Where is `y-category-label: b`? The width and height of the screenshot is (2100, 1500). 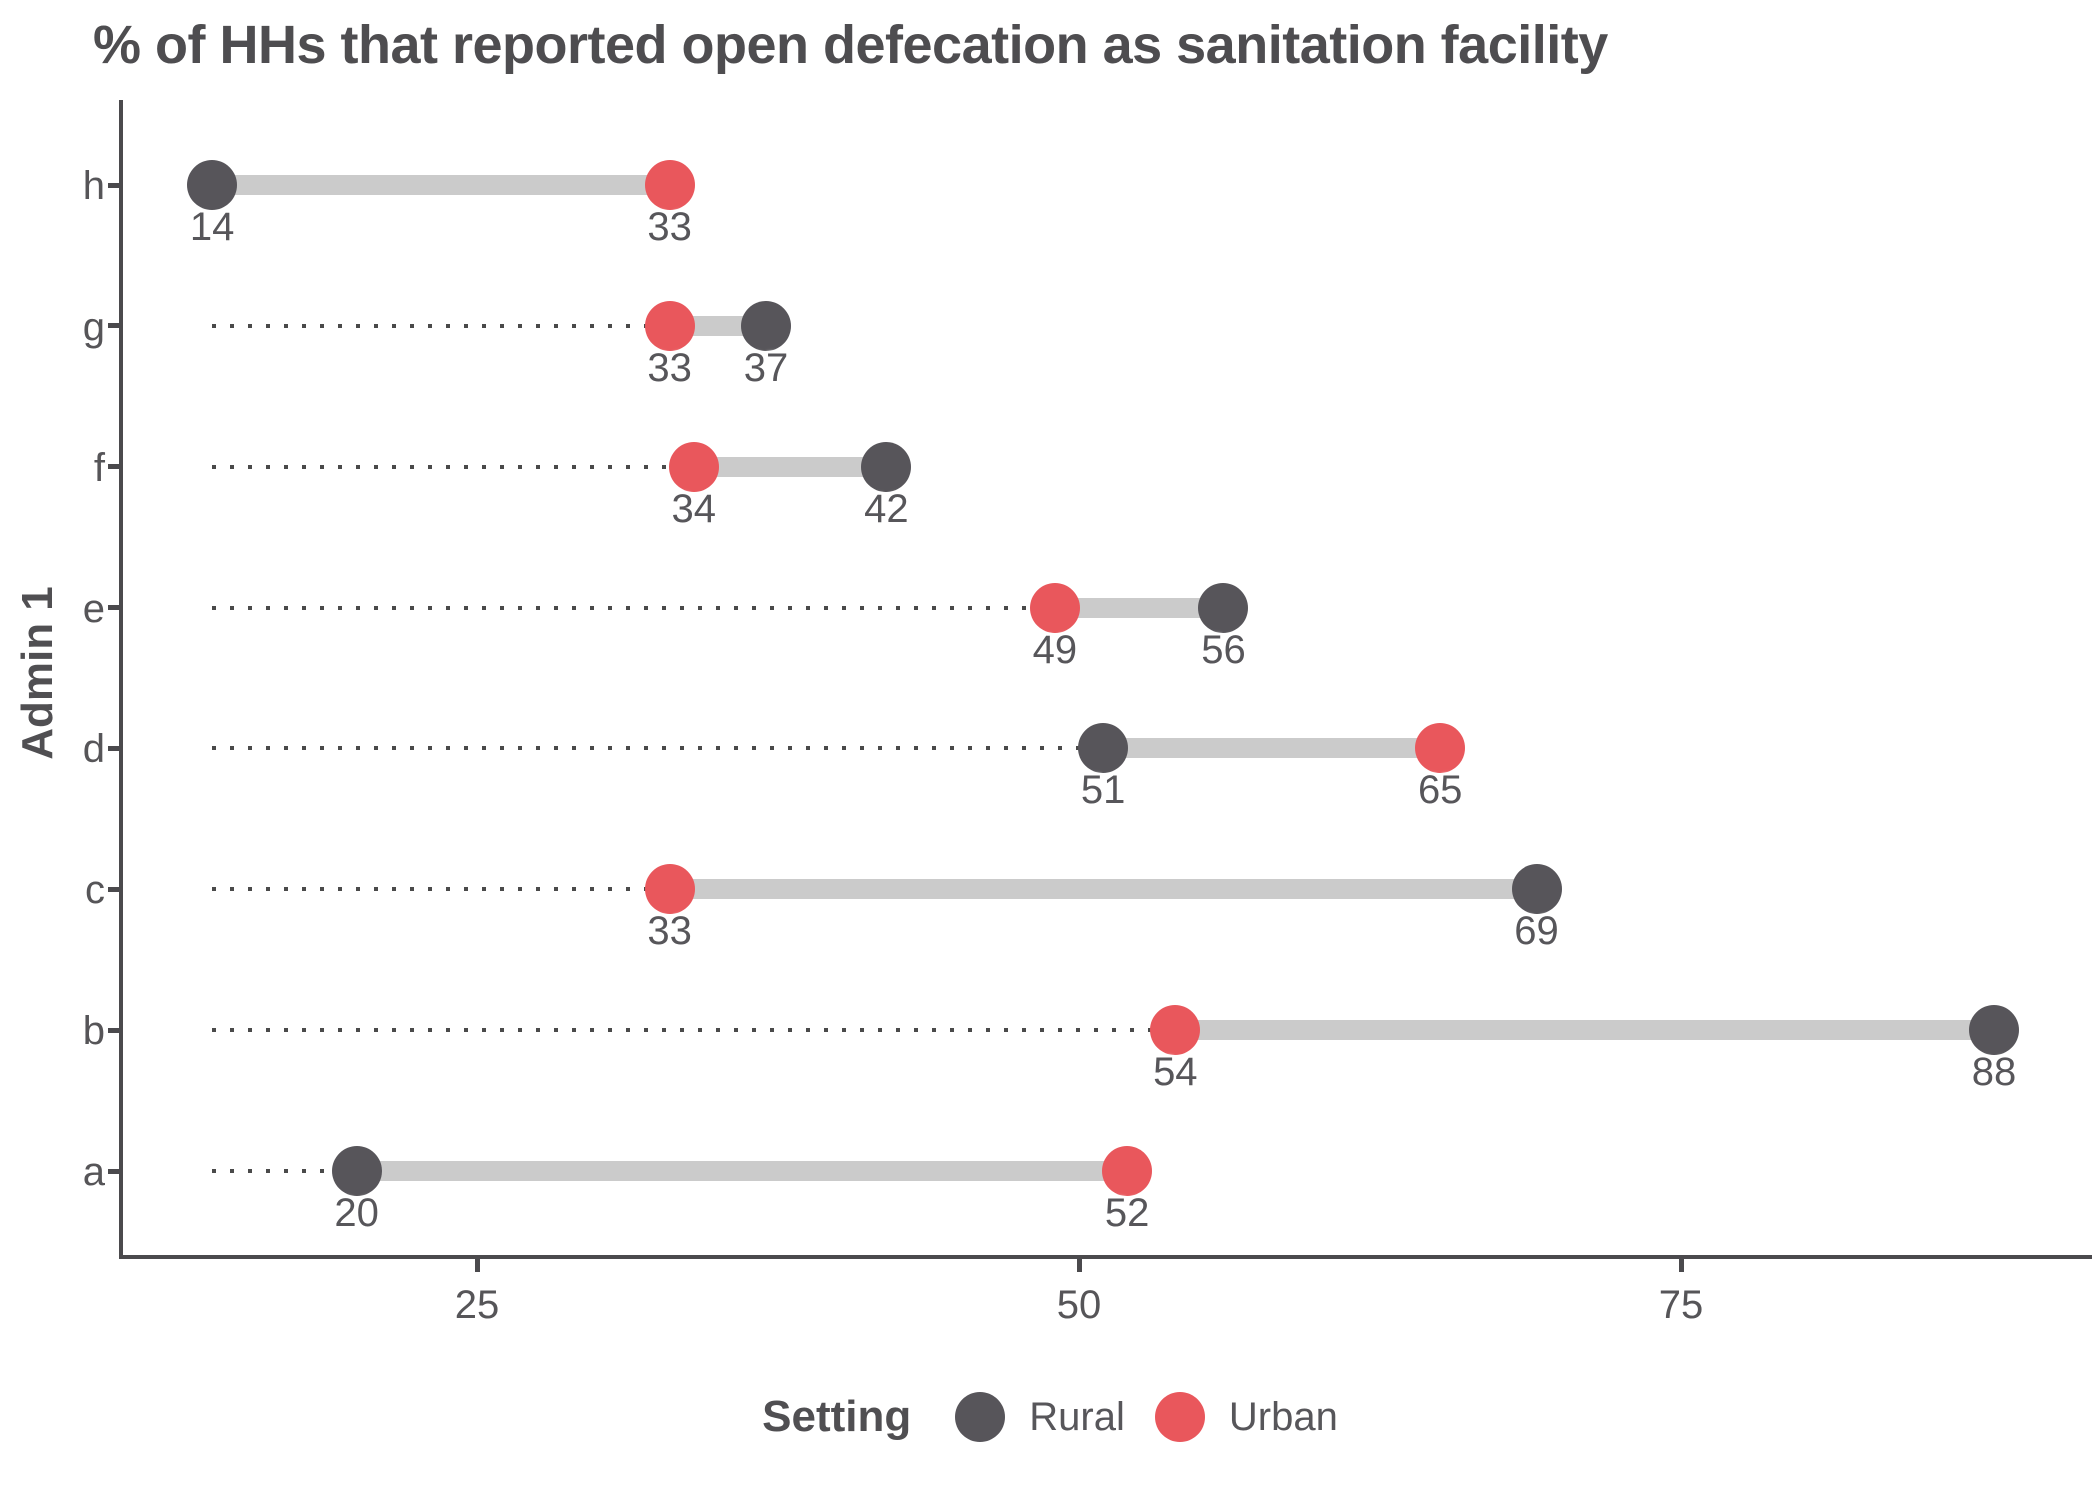 y-category-label: b is located at coordinates (93, 1031).